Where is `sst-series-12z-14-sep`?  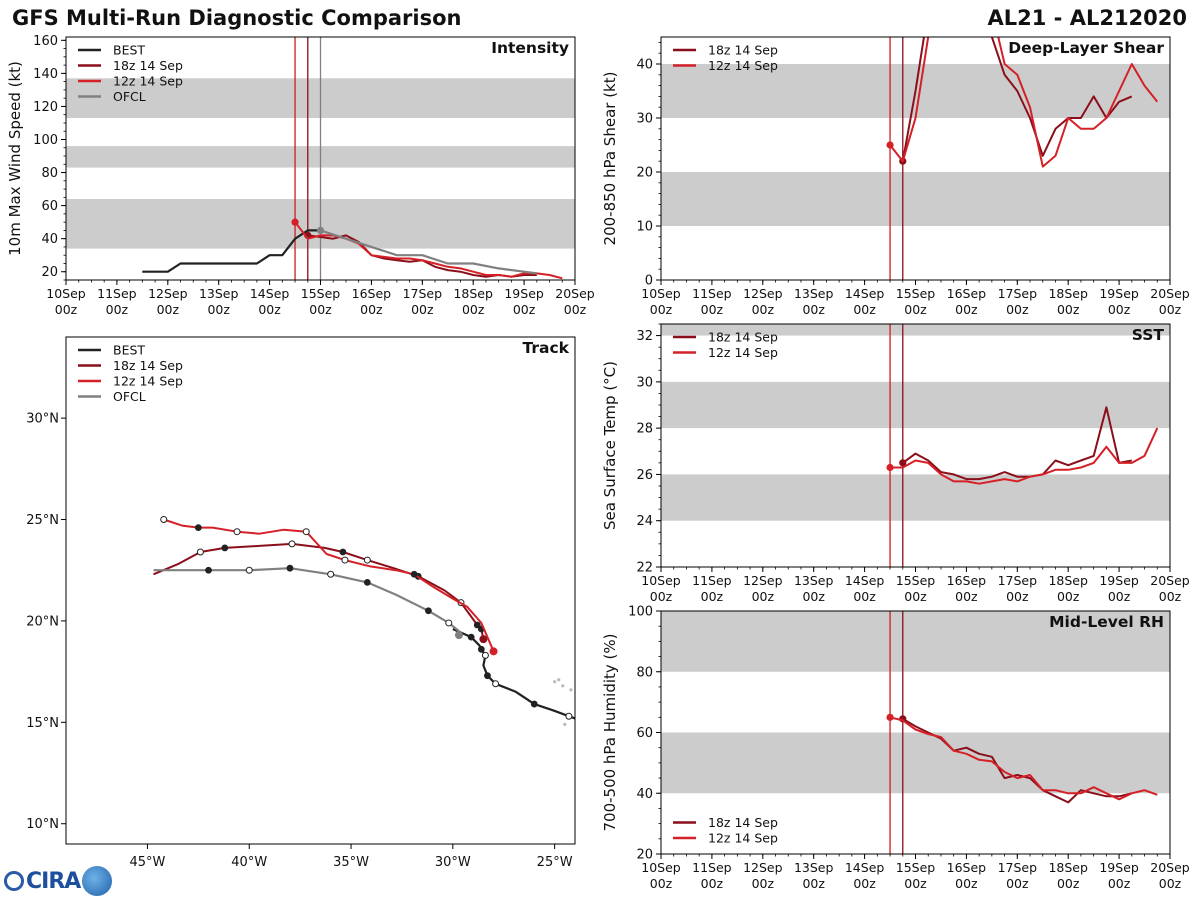
sst-series-12z-14-sep is located at coordinates (1024, 456).